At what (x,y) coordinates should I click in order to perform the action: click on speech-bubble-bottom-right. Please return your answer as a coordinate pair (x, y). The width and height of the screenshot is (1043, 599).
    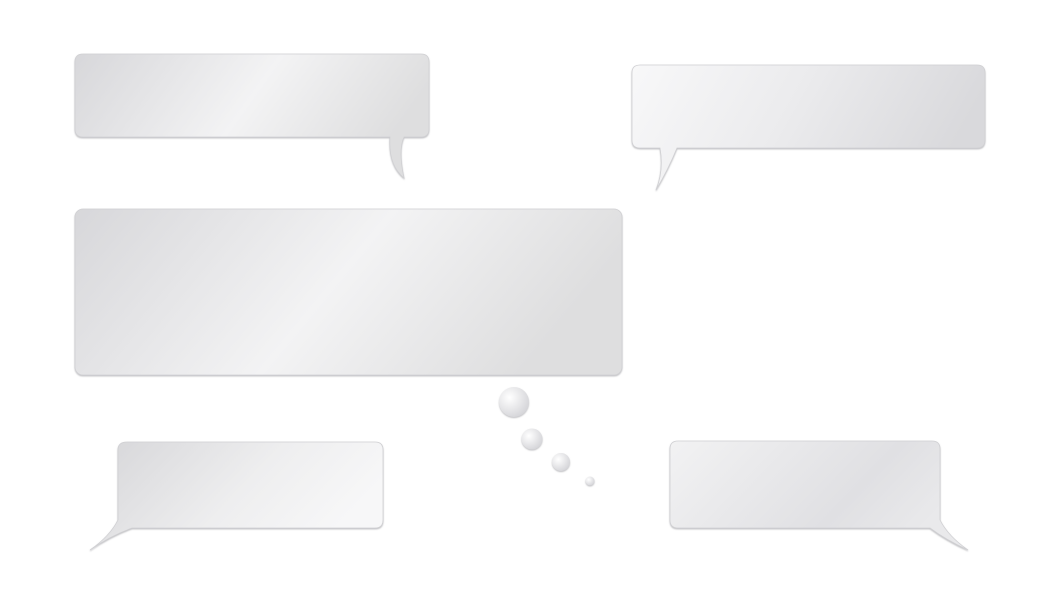
    Looking at the image, I should click on (819, 495).